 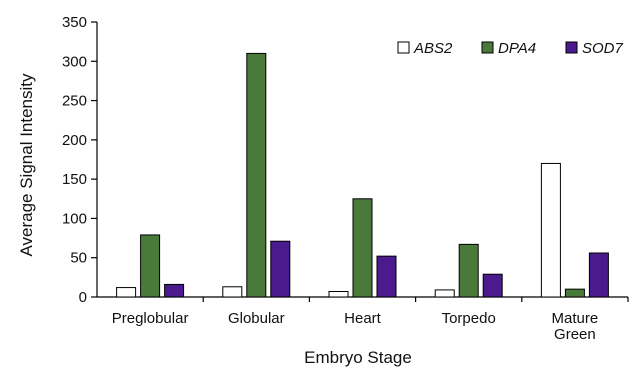 What do you see at coordinates (26, 165) in the screenshot?
I see `y-axis-title: Average Signal Intensity` at bounding box center [26, 165].